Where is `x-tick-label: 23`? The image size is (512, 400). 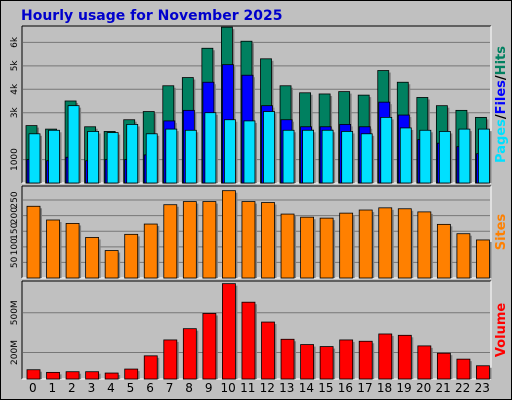 x-tick-label: 23 is located at coordinates (482, 388).